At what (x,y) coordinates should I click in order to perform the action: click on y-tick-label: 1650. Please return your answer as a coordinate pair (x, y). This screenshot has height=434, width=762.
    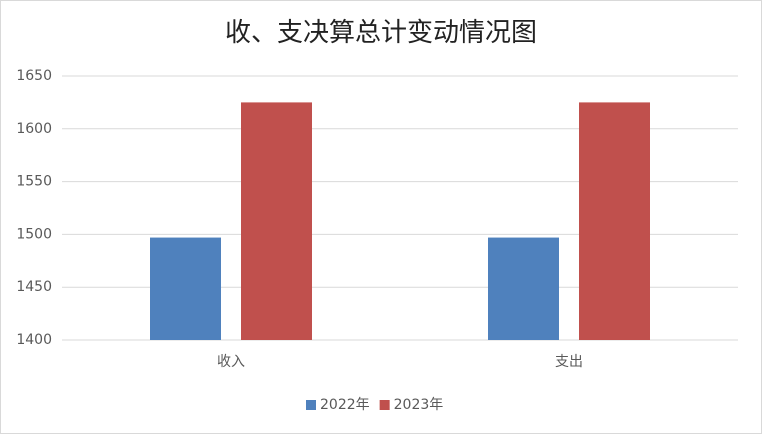
    Looking at the image, I should click on (34, 76).